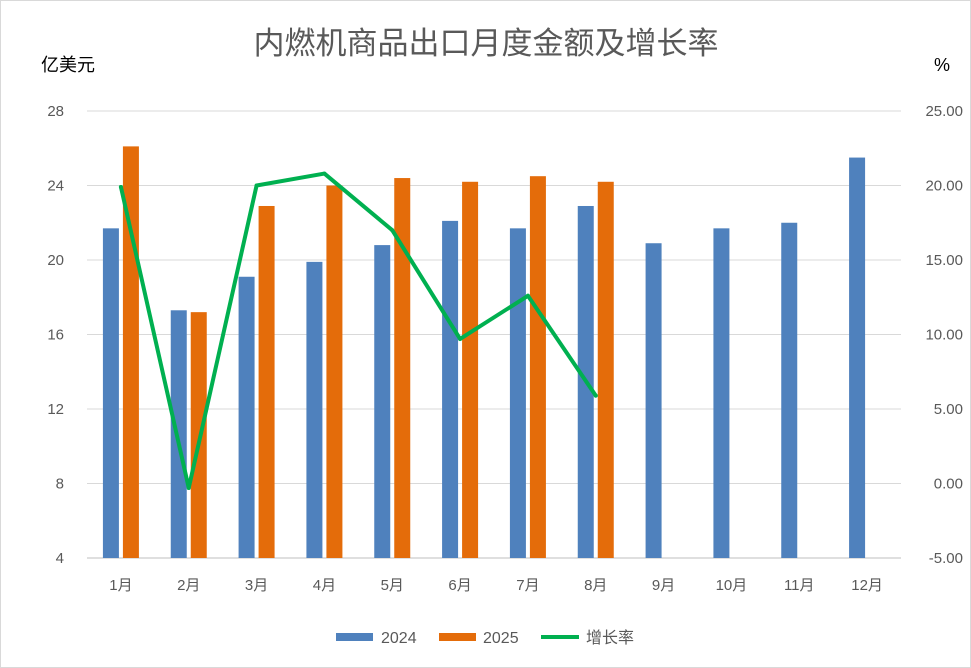 The width and height of the screenshot is (971, 668). What do you see at coordinates (799, 585) in the screenshot?
I see `x-tick-label: 11月` at bounding box center [799, 585].